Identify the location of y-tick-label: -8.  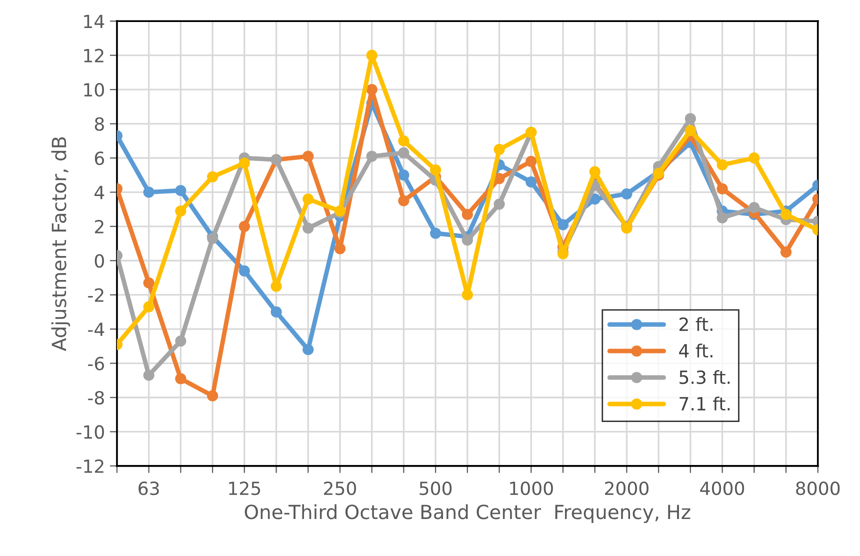
(96, 397).